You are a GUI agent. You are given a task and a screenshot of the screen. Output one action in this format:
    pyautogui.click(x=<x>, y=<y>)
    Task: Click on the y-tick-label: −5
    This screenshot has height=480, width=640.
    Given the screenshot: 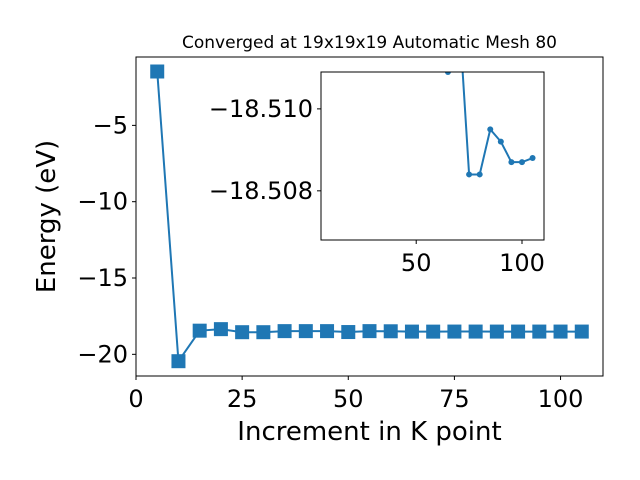 What is the action you would take?
    pyautogui.click(x=110, y=125)
    